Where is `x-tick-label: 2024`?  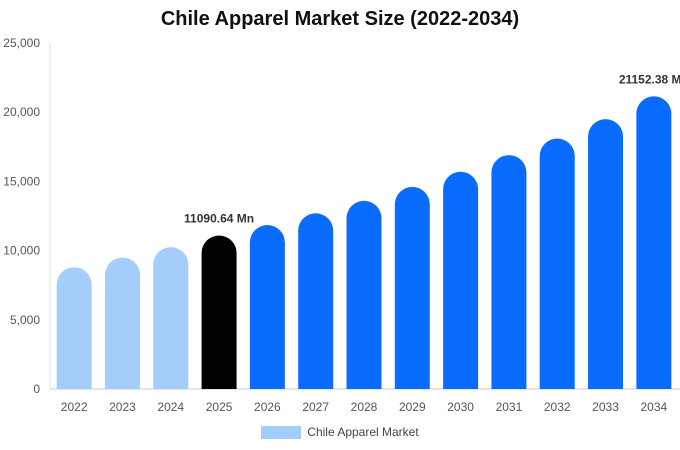 x-tick-label: 2024 is located at coordinates (170, 407).